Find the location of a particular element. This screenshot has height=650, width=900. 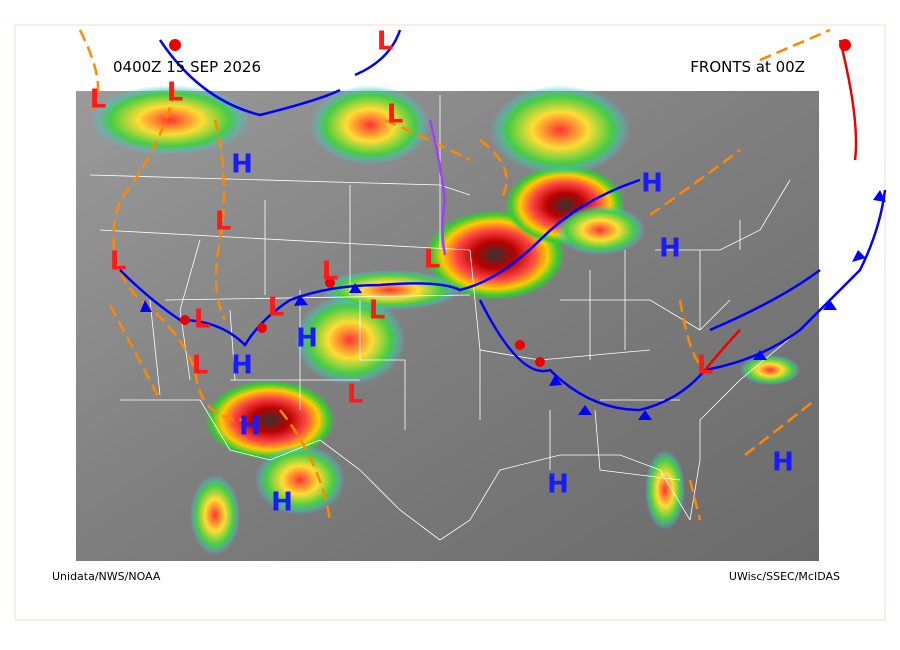

storm-cell is located at coordinates (270, 420).